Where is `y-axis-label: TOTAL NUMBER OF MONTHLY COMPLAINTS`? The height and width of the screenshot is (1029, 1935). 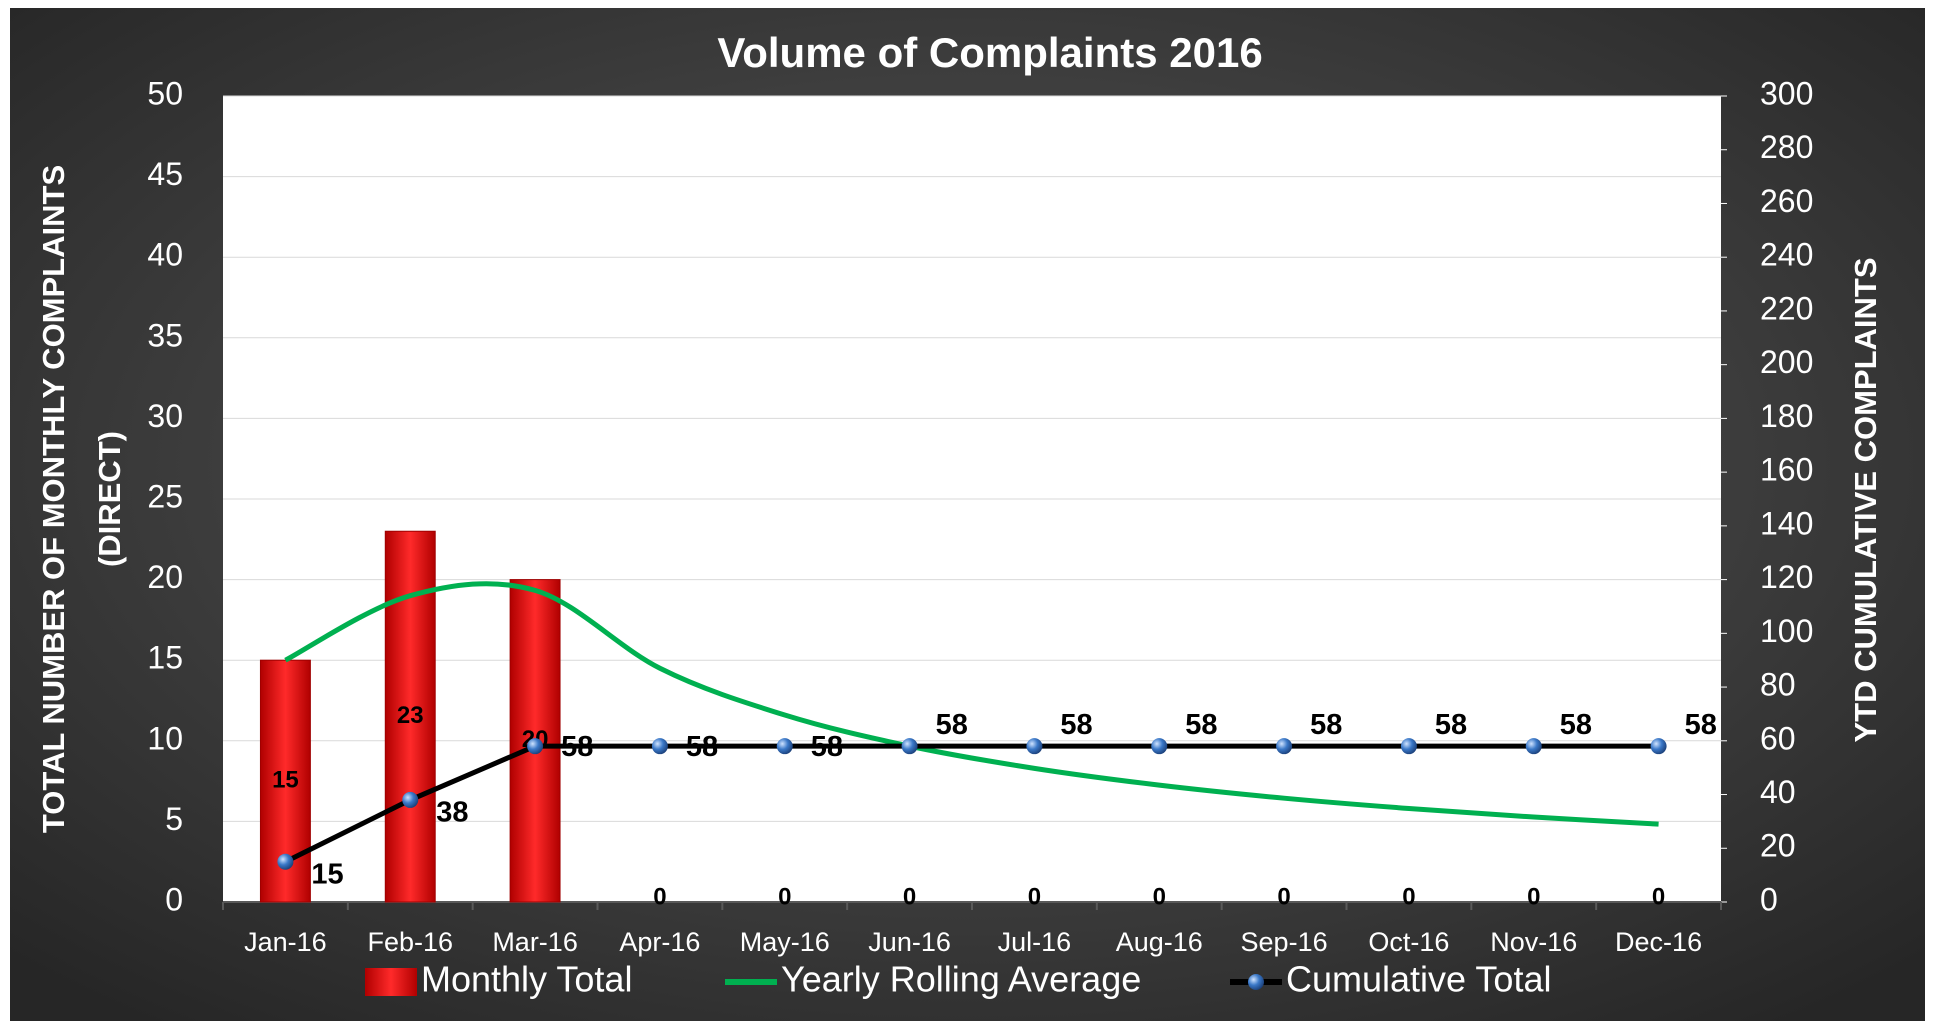
y-axis-label: TOTAL NUMBER OF MONTHLY COMPLAINTS is located at coordinates (53, 499).